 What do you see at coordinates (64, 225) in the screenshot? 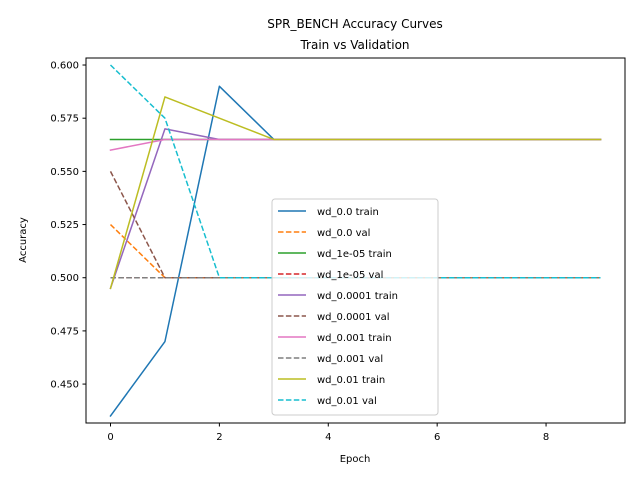
I see `y-tick-label-3: 0.525` at bounding box center [64, 225].